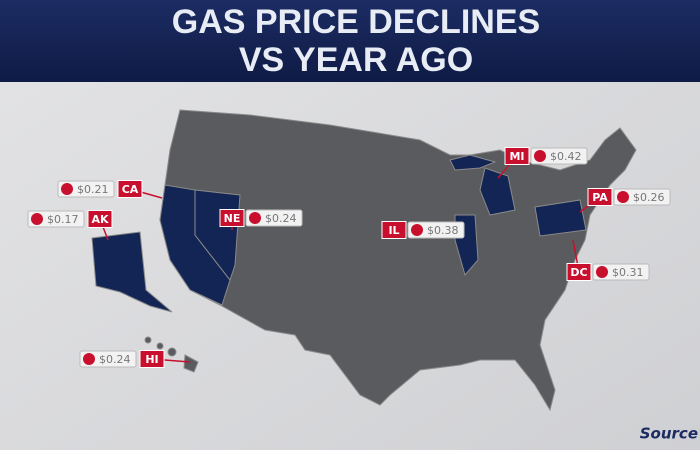 The width and height of the screenshot is (700, 454). Describe the element at coordinates (669, 434) in the screenshot. I see `source-label: Source` at that location.